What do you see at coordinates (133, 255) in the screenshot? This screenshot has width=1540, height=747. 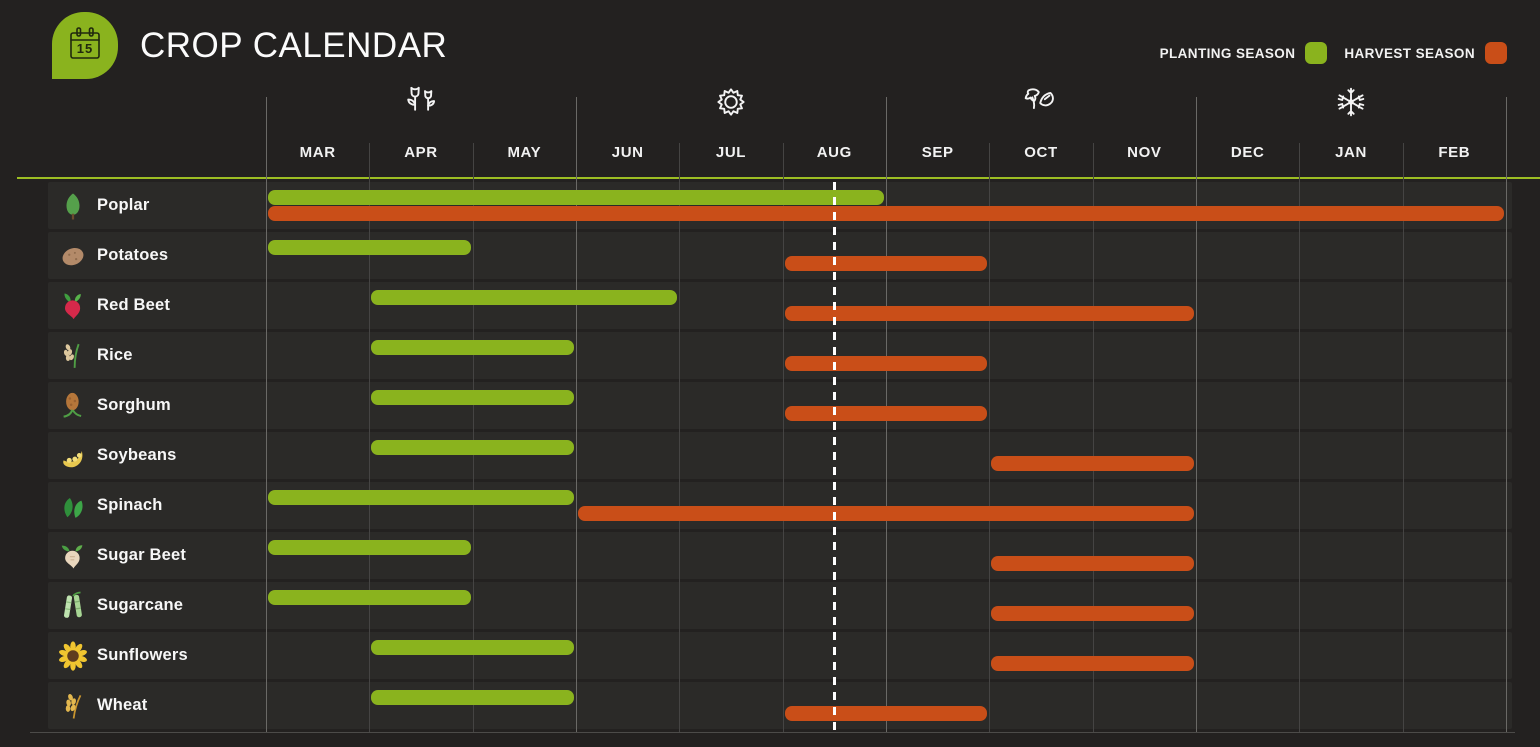 I see `crop-label: Potatoes` at bounding box center [133, 255].